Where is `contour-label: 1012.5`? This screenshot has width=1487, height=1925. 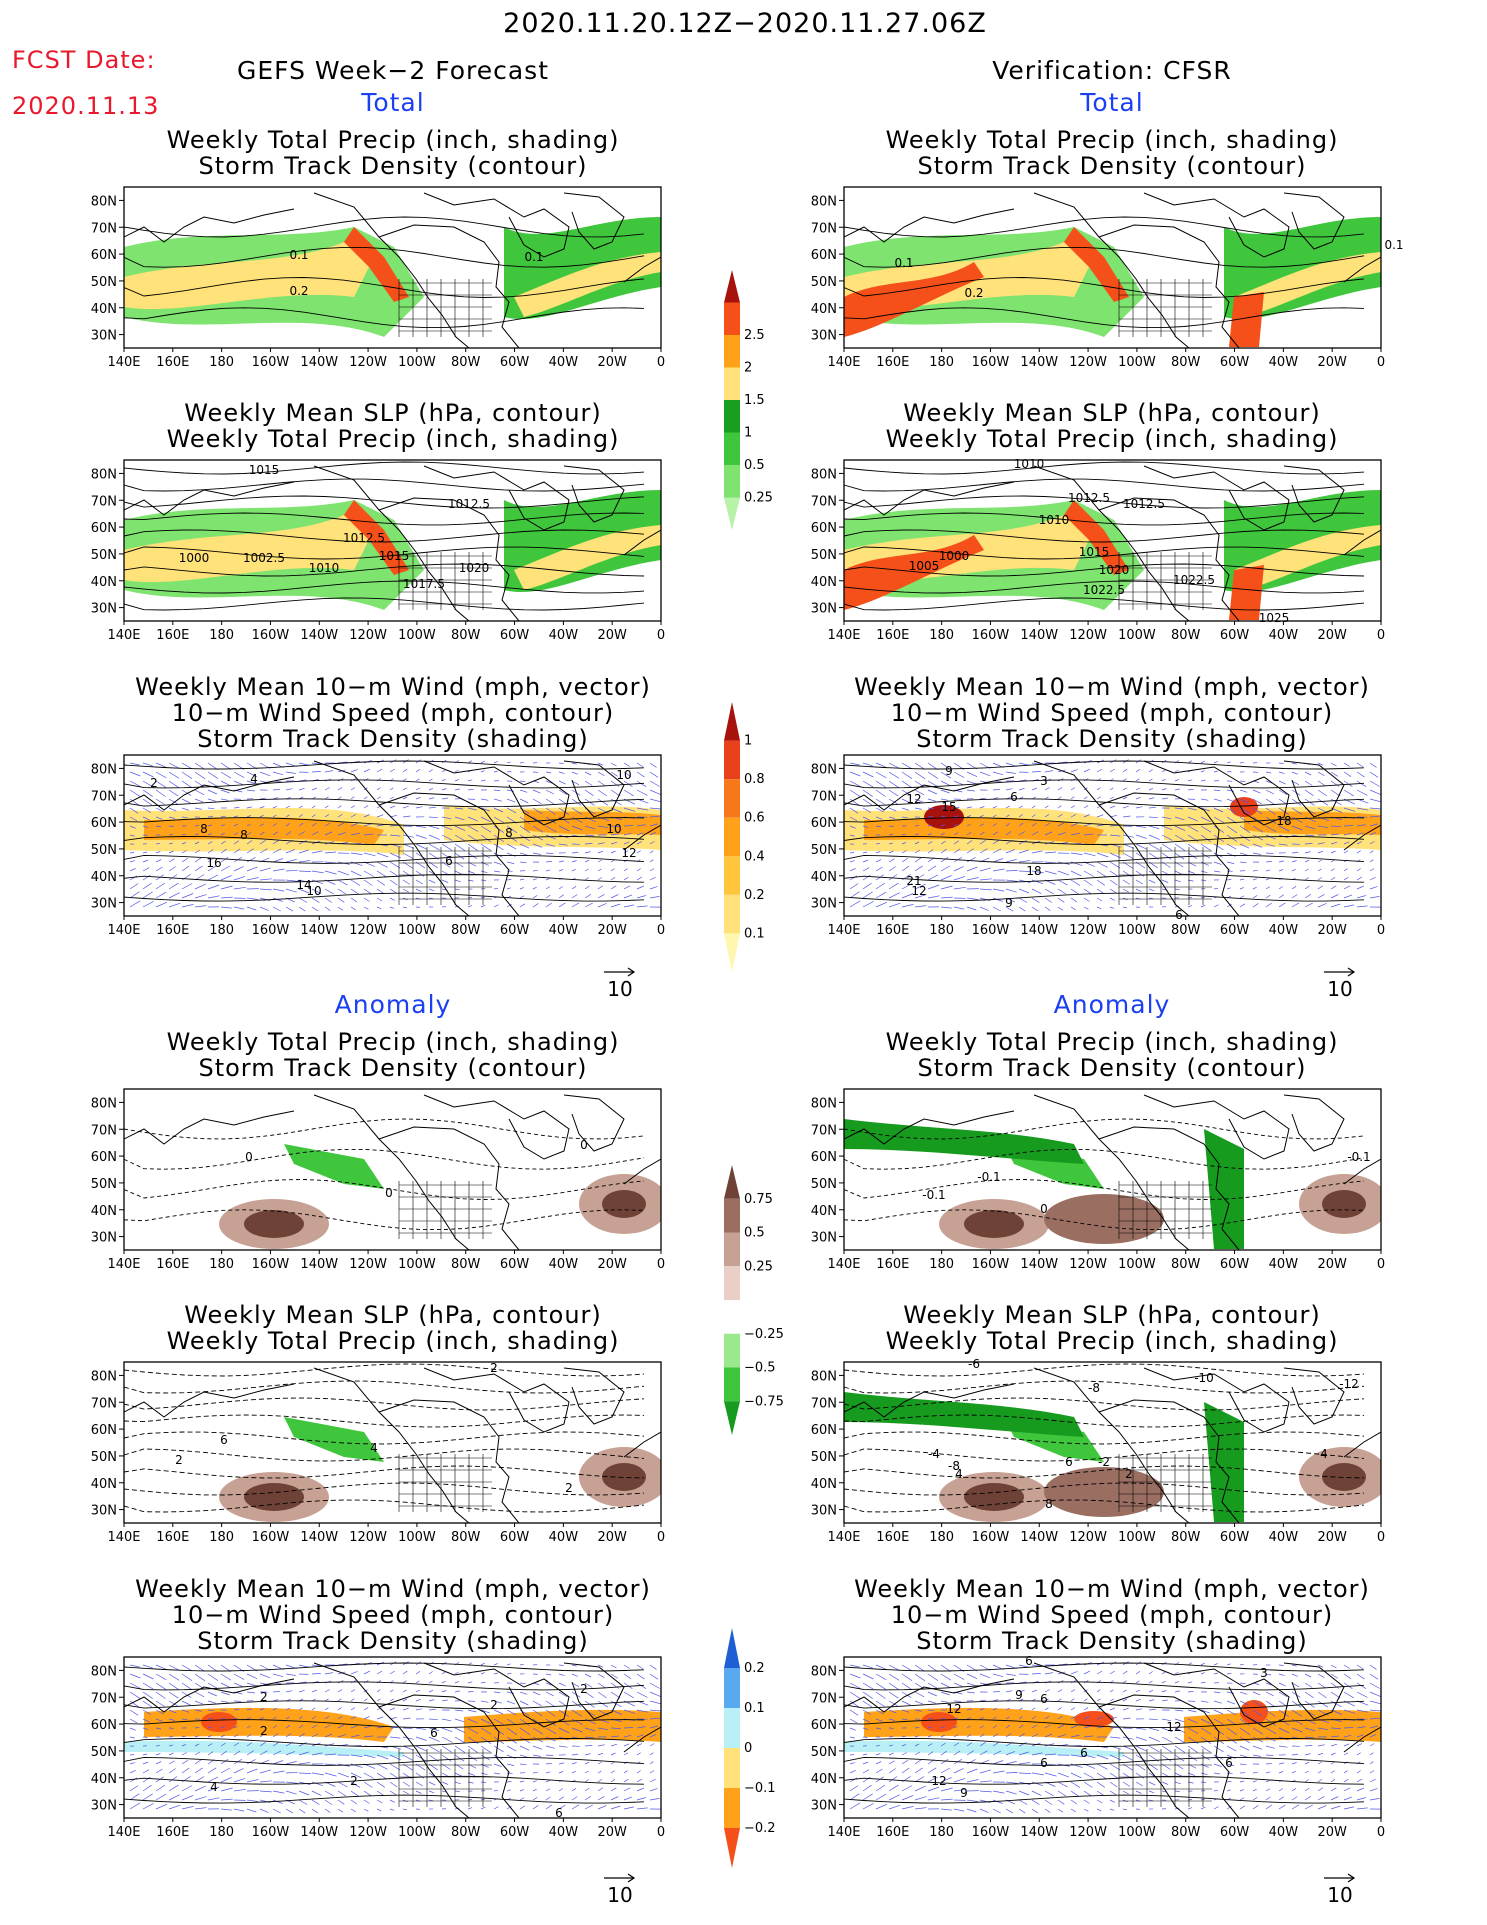
contour-label: 1012.5 is located at coordinates (1089, 498).